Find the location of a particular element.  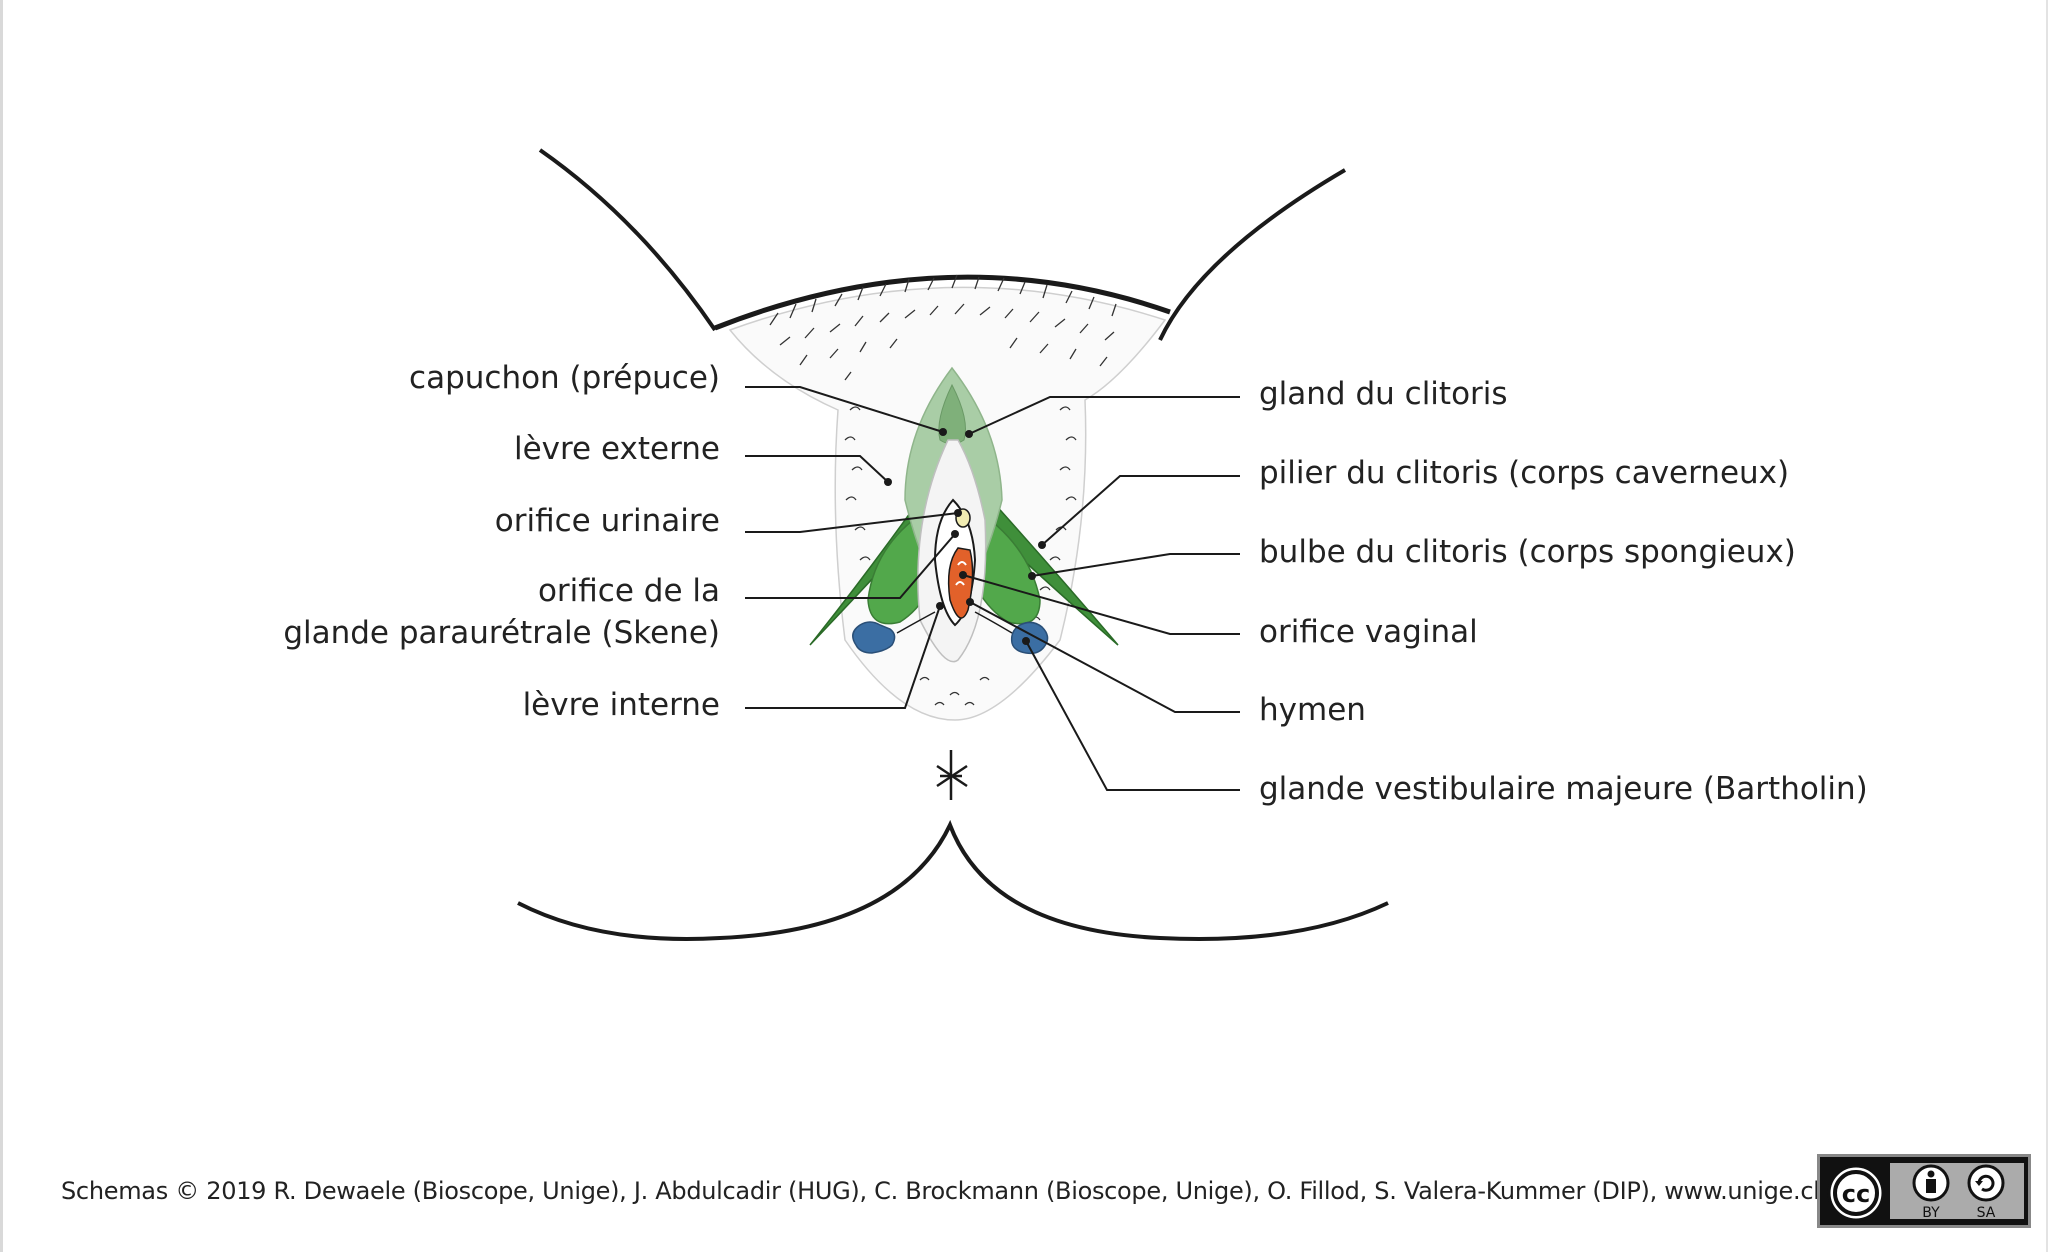

label-urinary-orifice: orifice urinaire is located at coordinates (607, 521).